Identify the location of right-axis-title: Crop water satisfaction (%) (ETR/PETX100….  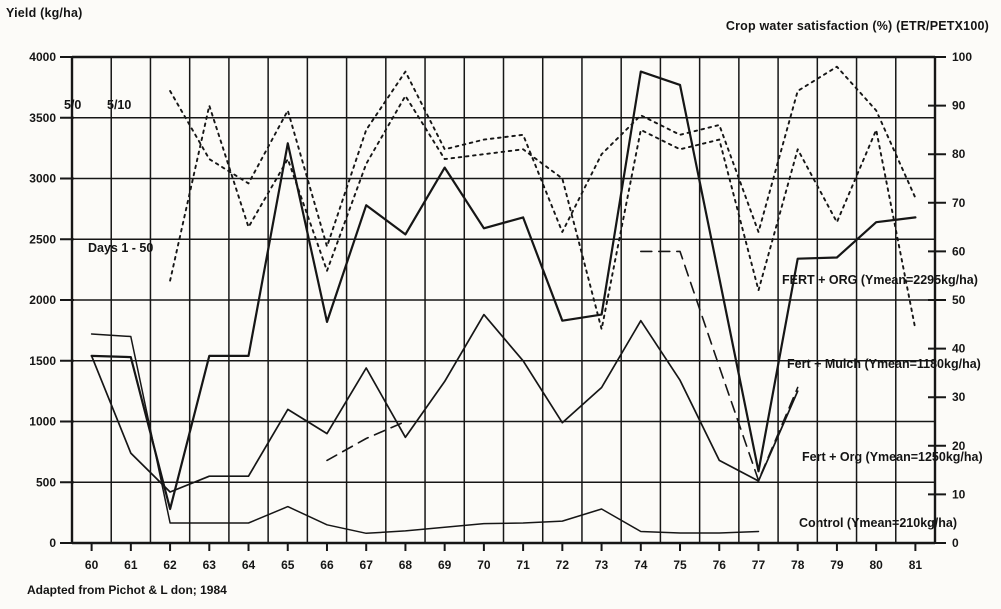
(857, 26).